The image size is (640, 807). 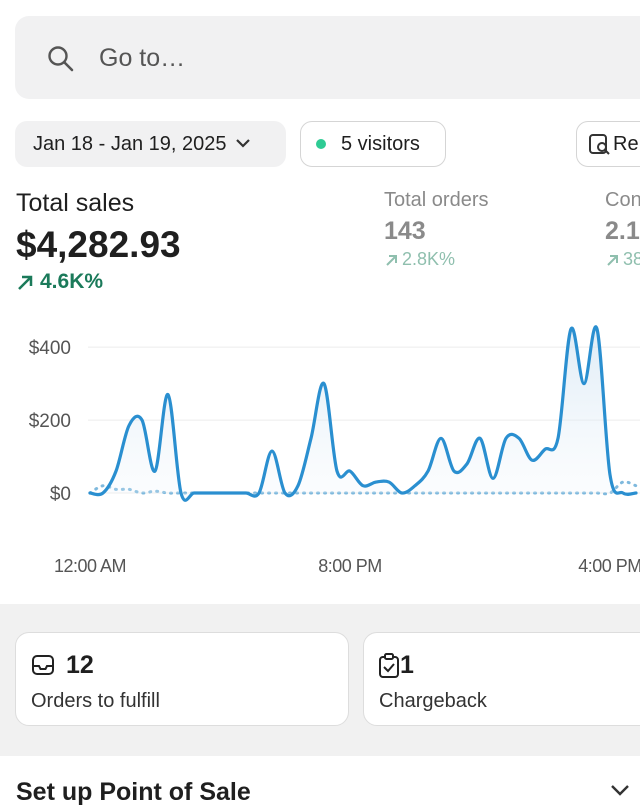 I want to click on x-tick-label: 12:00 AM, so click(x=90, y=566).